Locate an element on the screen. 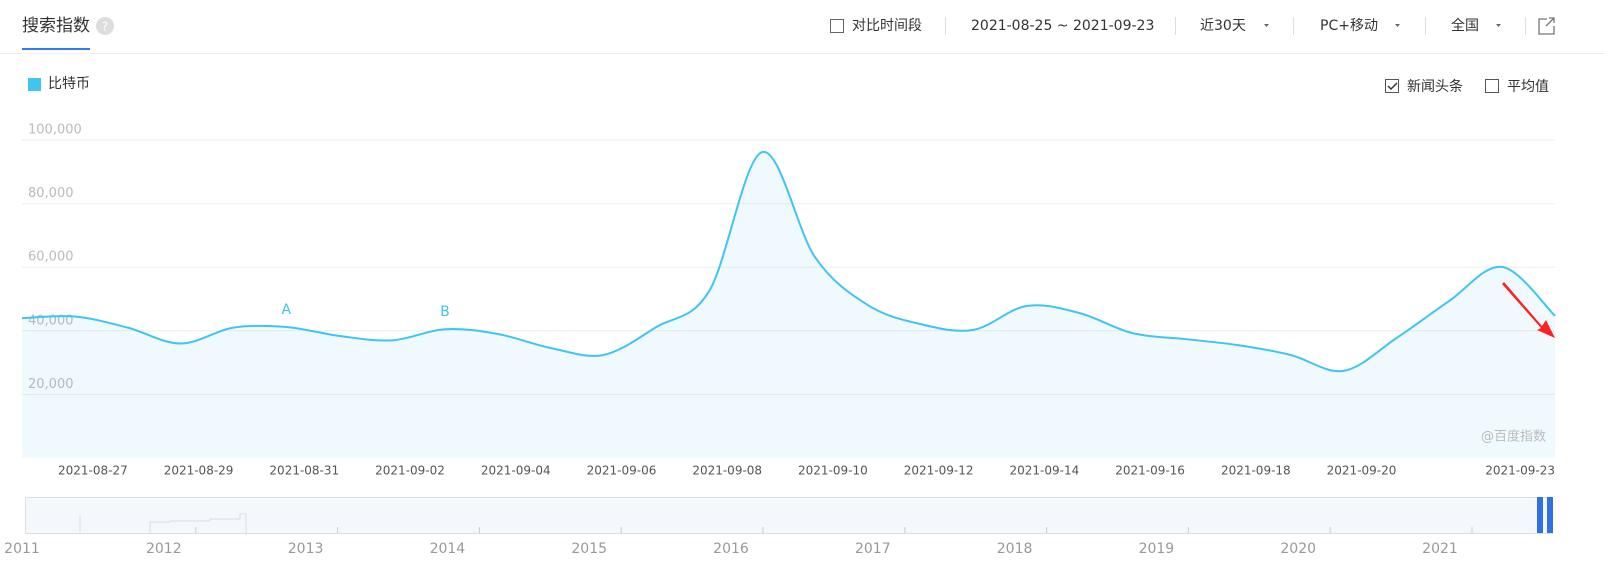 The image size is (1604, 583). separators is located at coordinates (1235, 26).